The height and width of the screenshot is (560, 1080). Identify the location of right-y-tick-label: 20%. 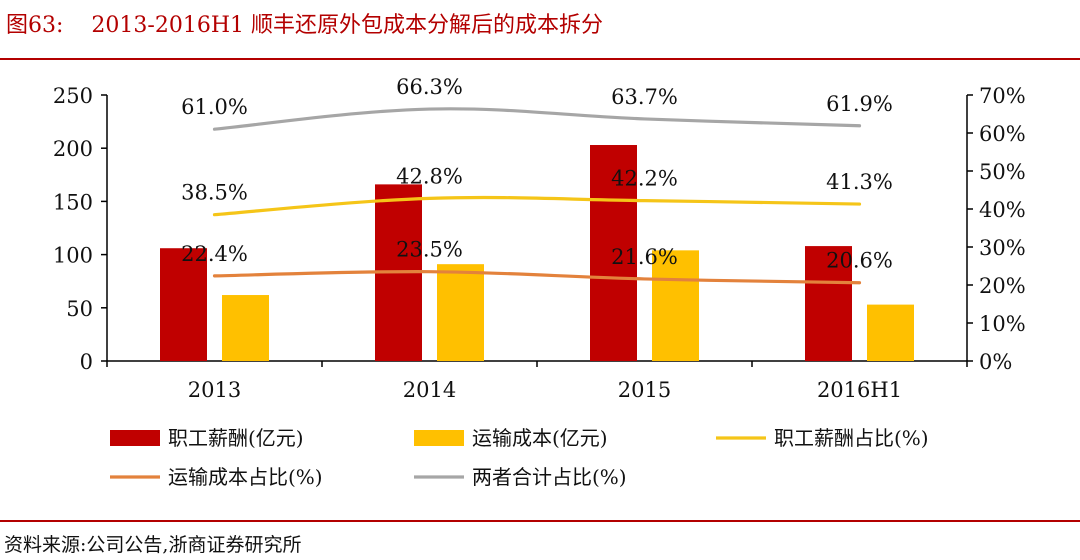
(1002, 286).